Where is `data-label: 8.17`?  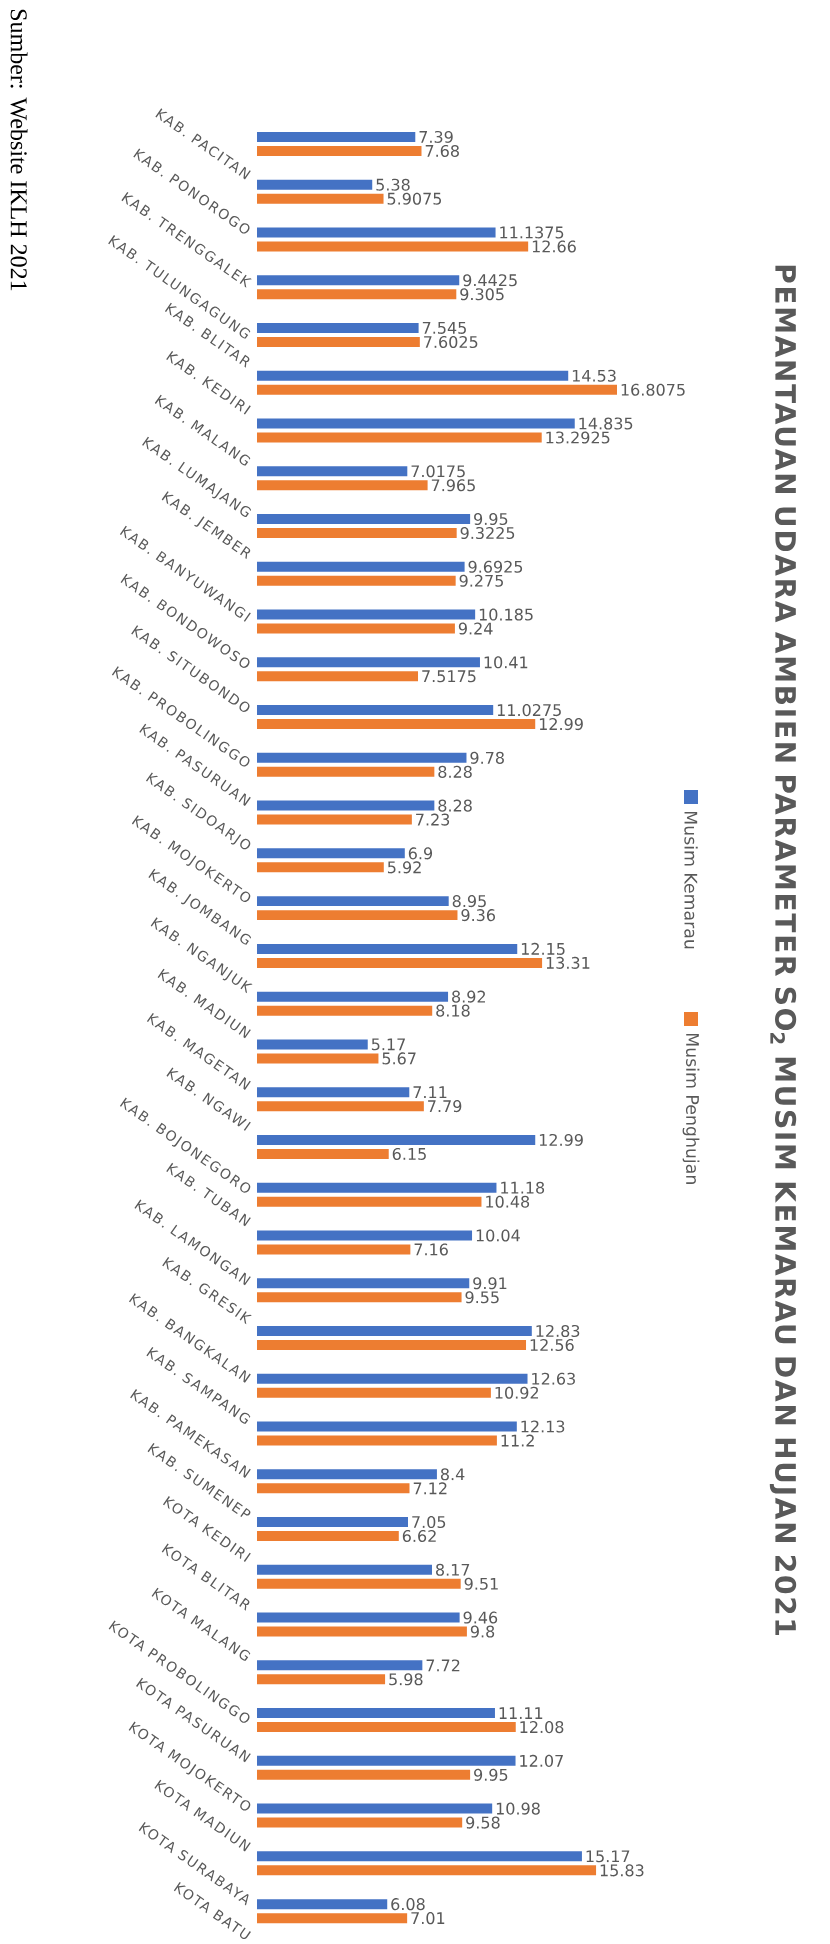 data-label: 8.17 is located at coordinates (453, 1569).